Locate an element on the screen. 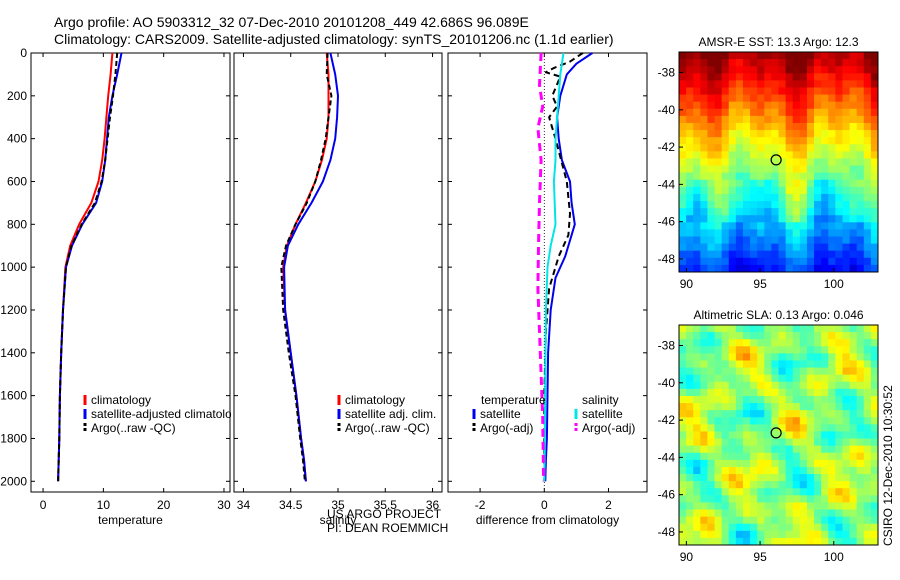 Image resolution: width=900 pixels, height=580 pixels. x-tick-label: 35.5 is located at coordinates (386, 505).